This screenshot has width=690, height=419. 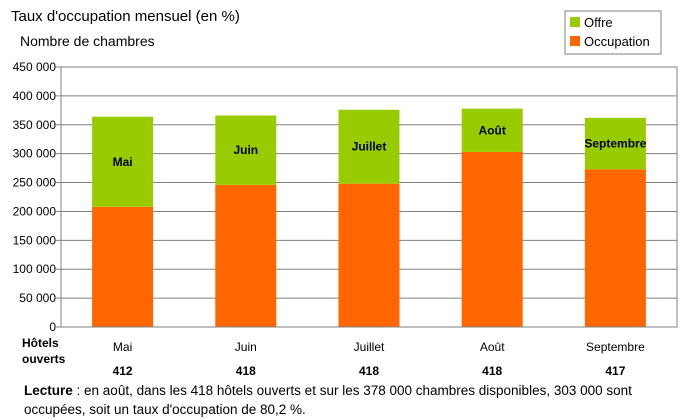 What do you see at coordinates (122, 347) in the screenshot?
I see `x-tick-label: Mai` at bounding box center [122, 347].